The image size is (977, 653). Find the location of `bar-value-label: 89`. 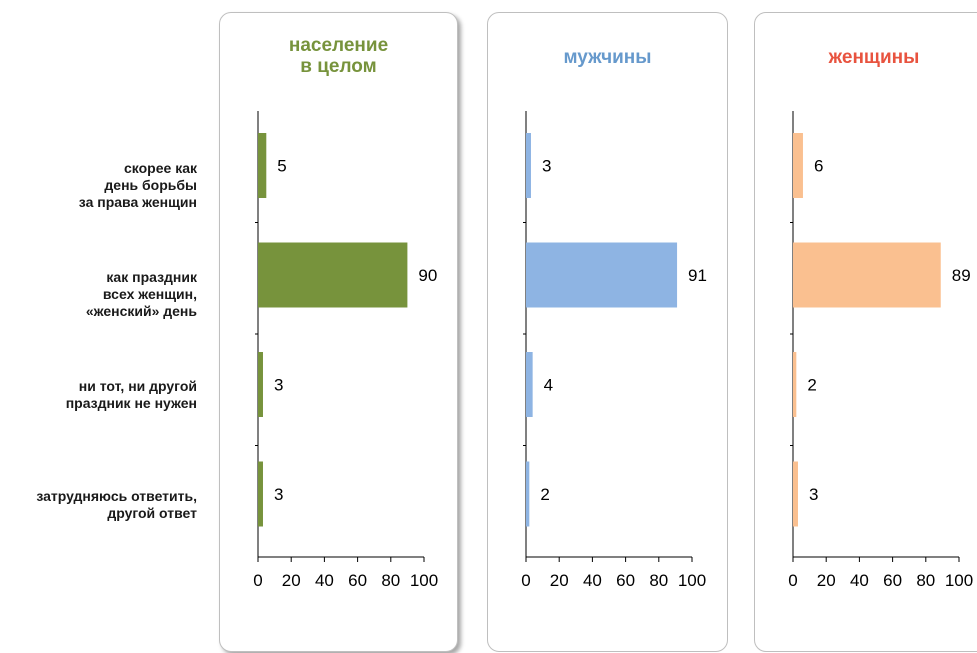

bar-value-label: 89 is located at coordinates (961, 275).